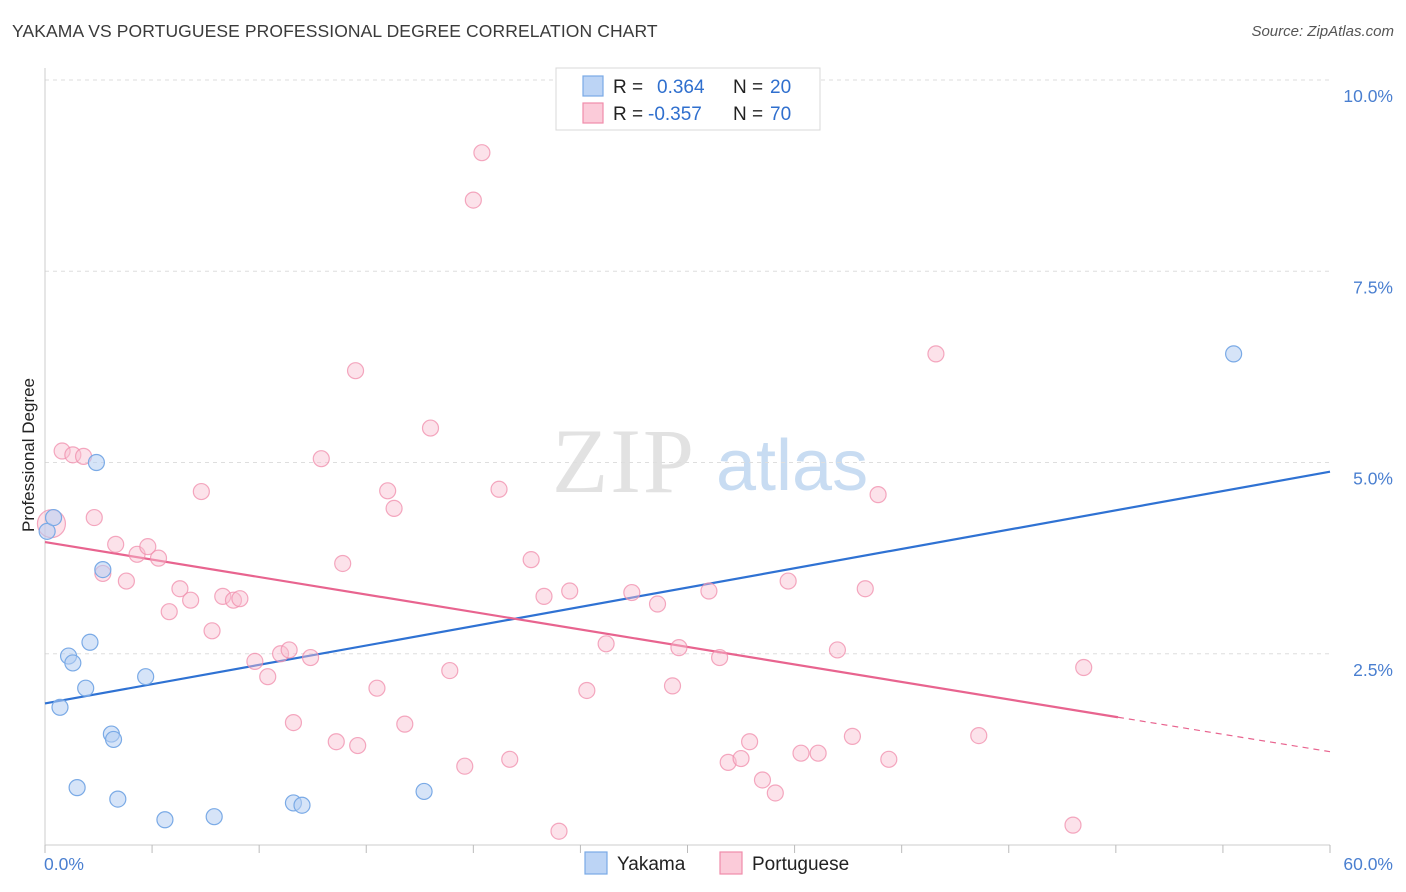 The width and height of the screenshot is (1406, 892). Describe the element at coordinates (688, 99) in the screenshot. I see `stats-legend: R = 0.364 N = 20 R = -0.357 N = 70` at that location.